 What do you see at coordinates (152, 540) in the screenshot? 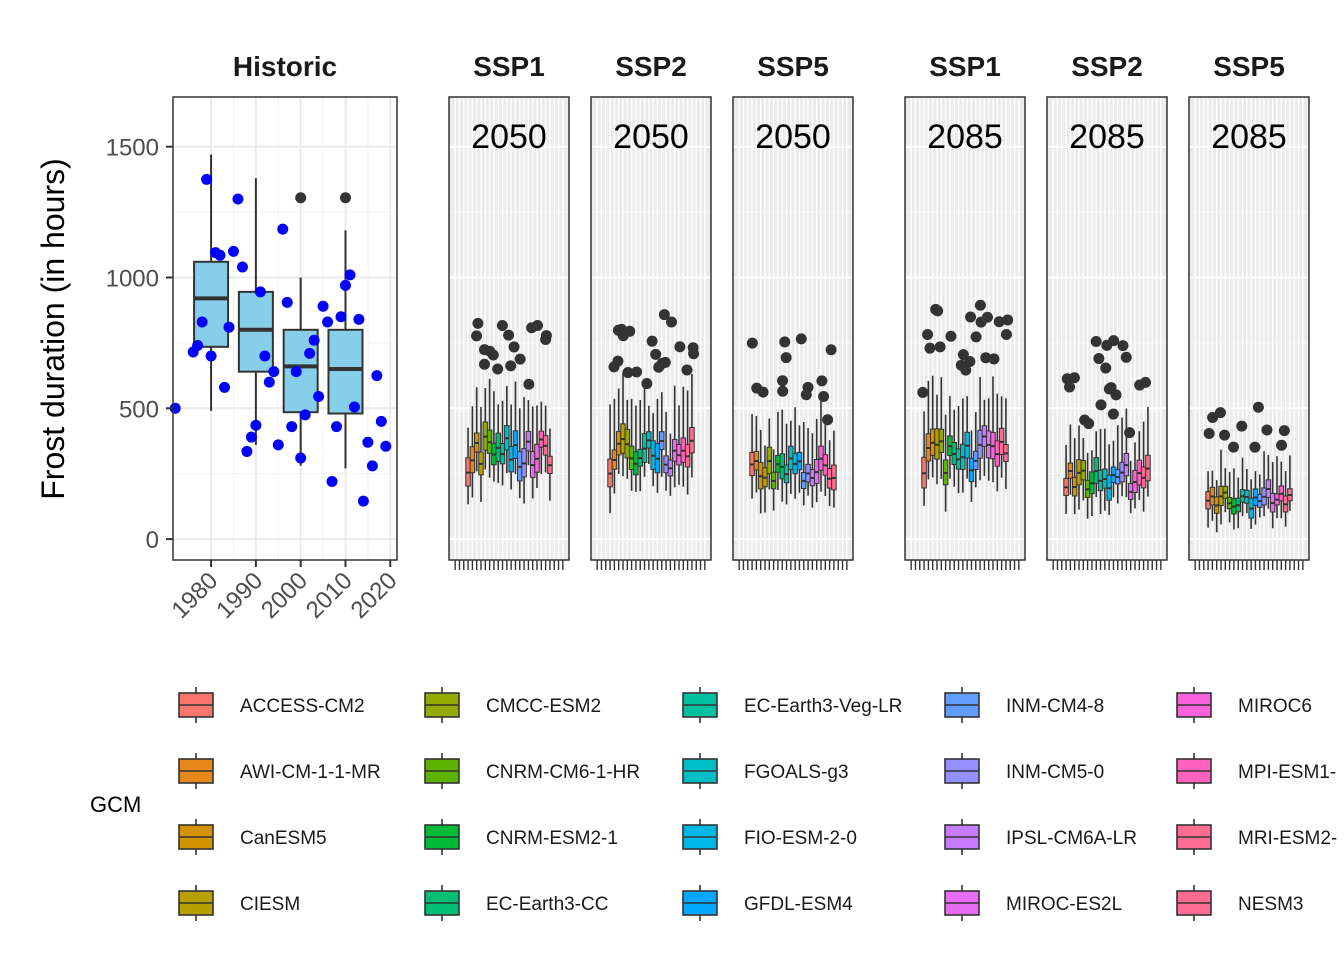
I see `y-tick-label: 0` at bounding box center [152, 540].